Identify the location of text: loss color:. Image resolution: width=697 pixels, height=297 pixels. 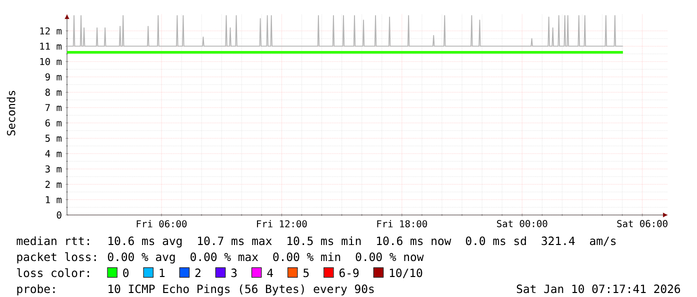
(53, 273).